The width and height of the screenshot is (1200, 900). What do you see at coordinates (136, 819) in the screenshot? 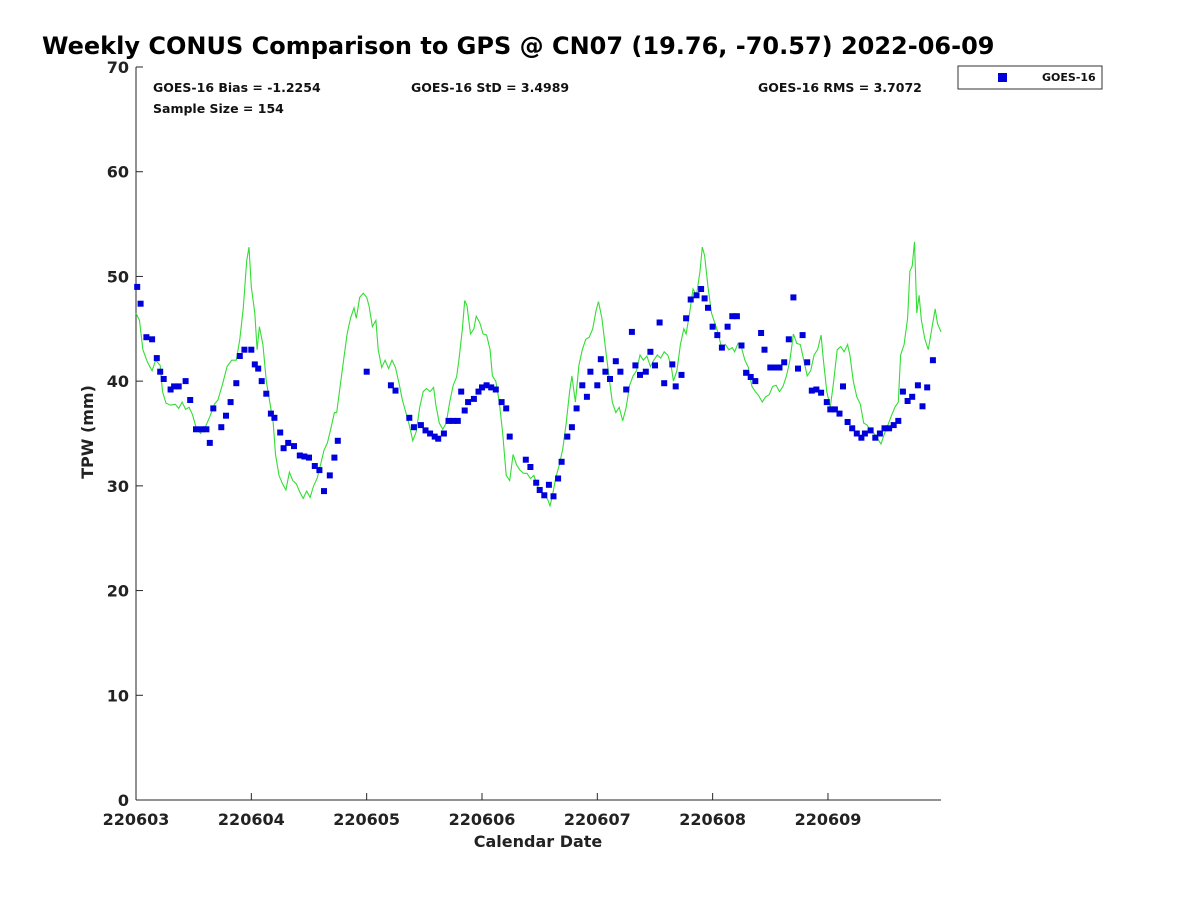
I see `x-tick-label: 220603` at bounding box center [136, 819].